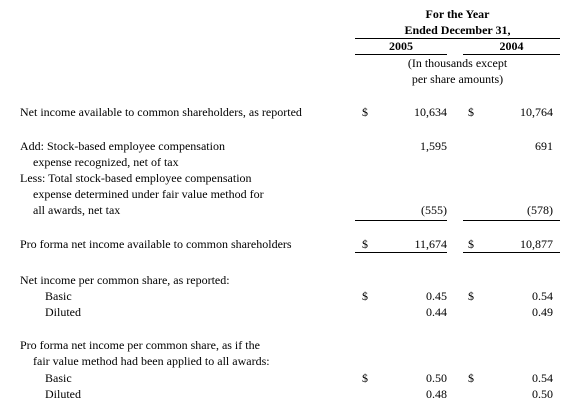 The image size is (572, 409). I want to click on cell-value: (555), so click(434, 210).